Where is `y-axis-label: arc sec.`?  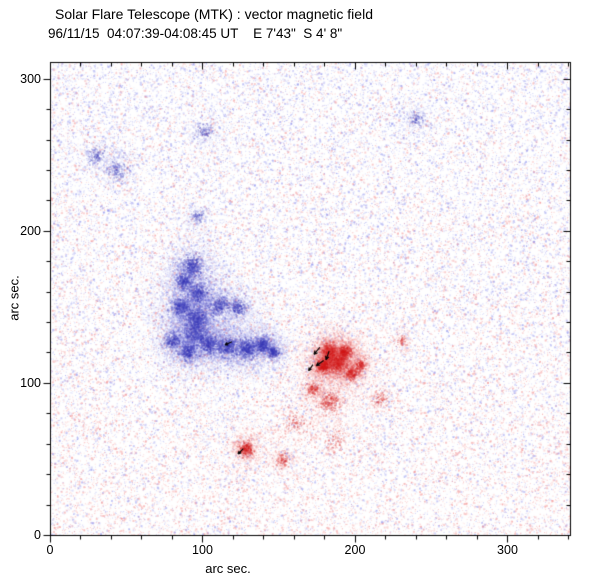 y-axis-label: arc sec. is located at coordinates (14, 298).